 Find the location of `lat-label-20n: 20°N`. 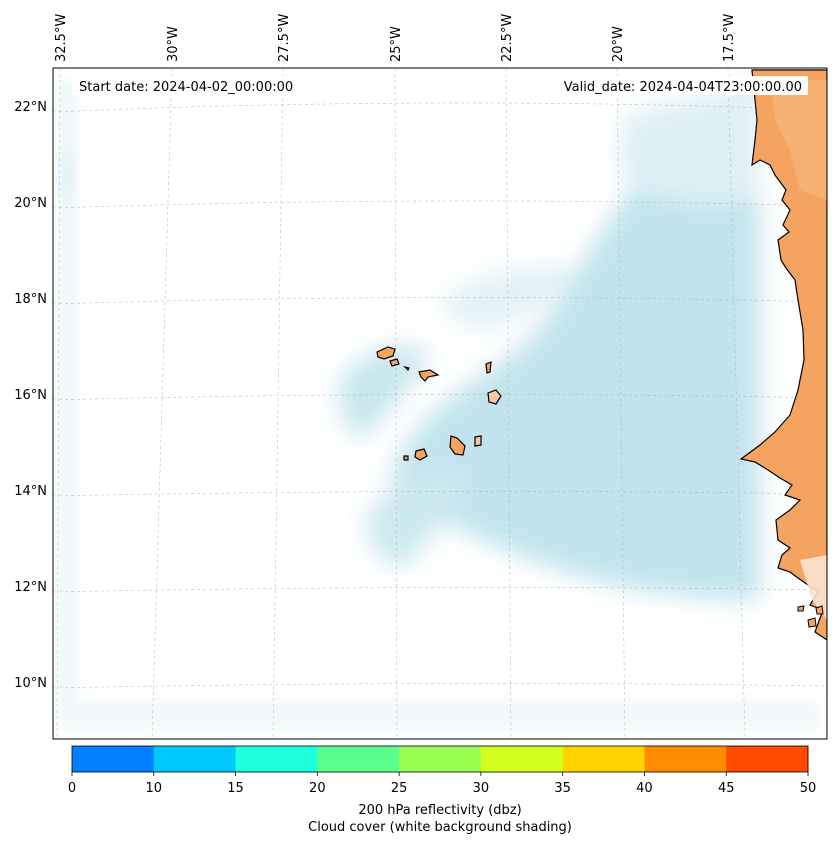

lat-label-20n: 20°N is located at coordinates (30, 203).